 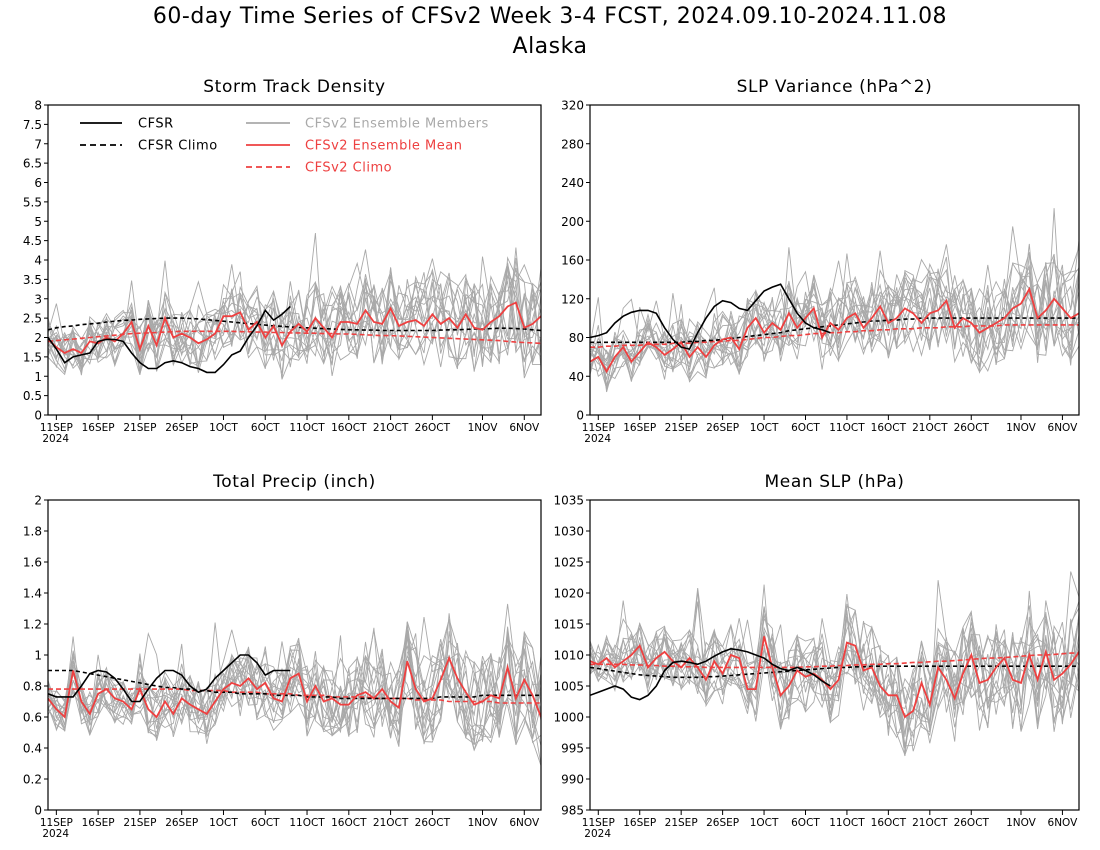 What do you see at coordinates (568, 687) in the screenshot?
I see `y-tick-label: 1005` at bounding box center [568, 687].